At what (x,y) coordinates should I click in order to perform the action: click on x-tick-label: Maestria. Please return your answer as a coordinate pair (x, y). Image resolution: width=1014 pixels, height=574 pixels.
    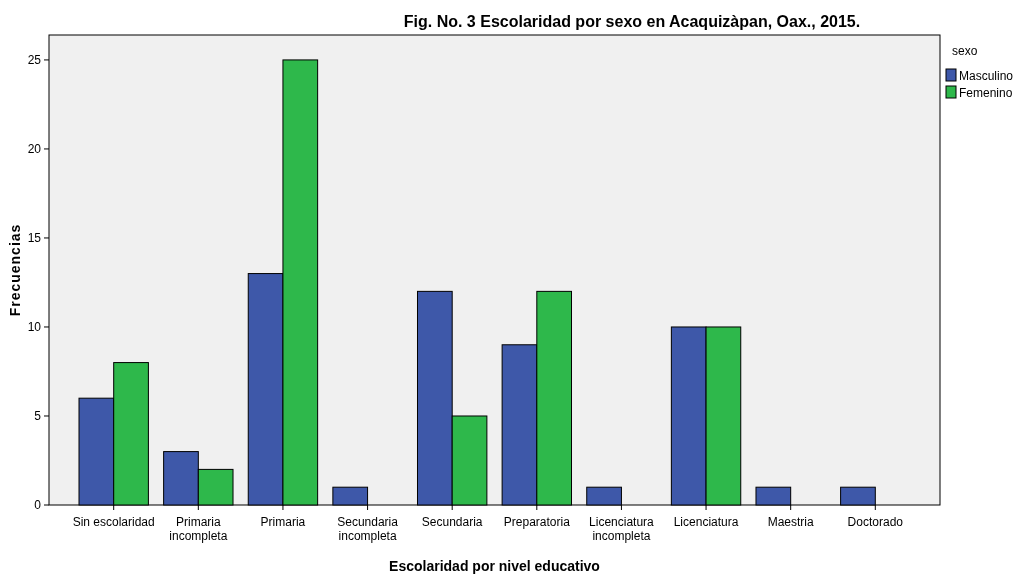
    Looking at the image, I should click on (791, 522).